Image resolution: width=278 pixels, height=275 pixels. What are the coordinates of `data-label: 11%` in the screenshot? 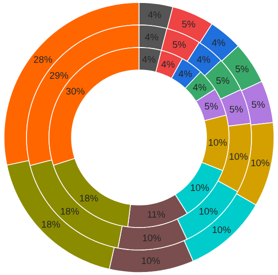 It's located at (156, 214).